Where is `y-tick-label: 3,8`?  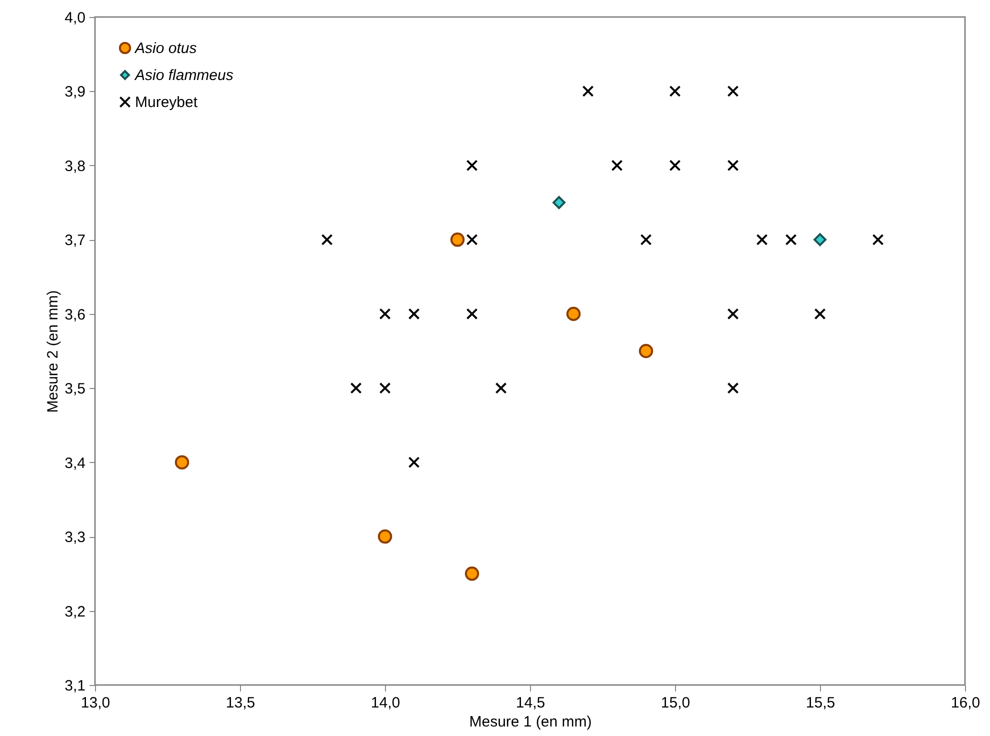 y-tick-label: 3,8 is located at coordinates (75, 166).